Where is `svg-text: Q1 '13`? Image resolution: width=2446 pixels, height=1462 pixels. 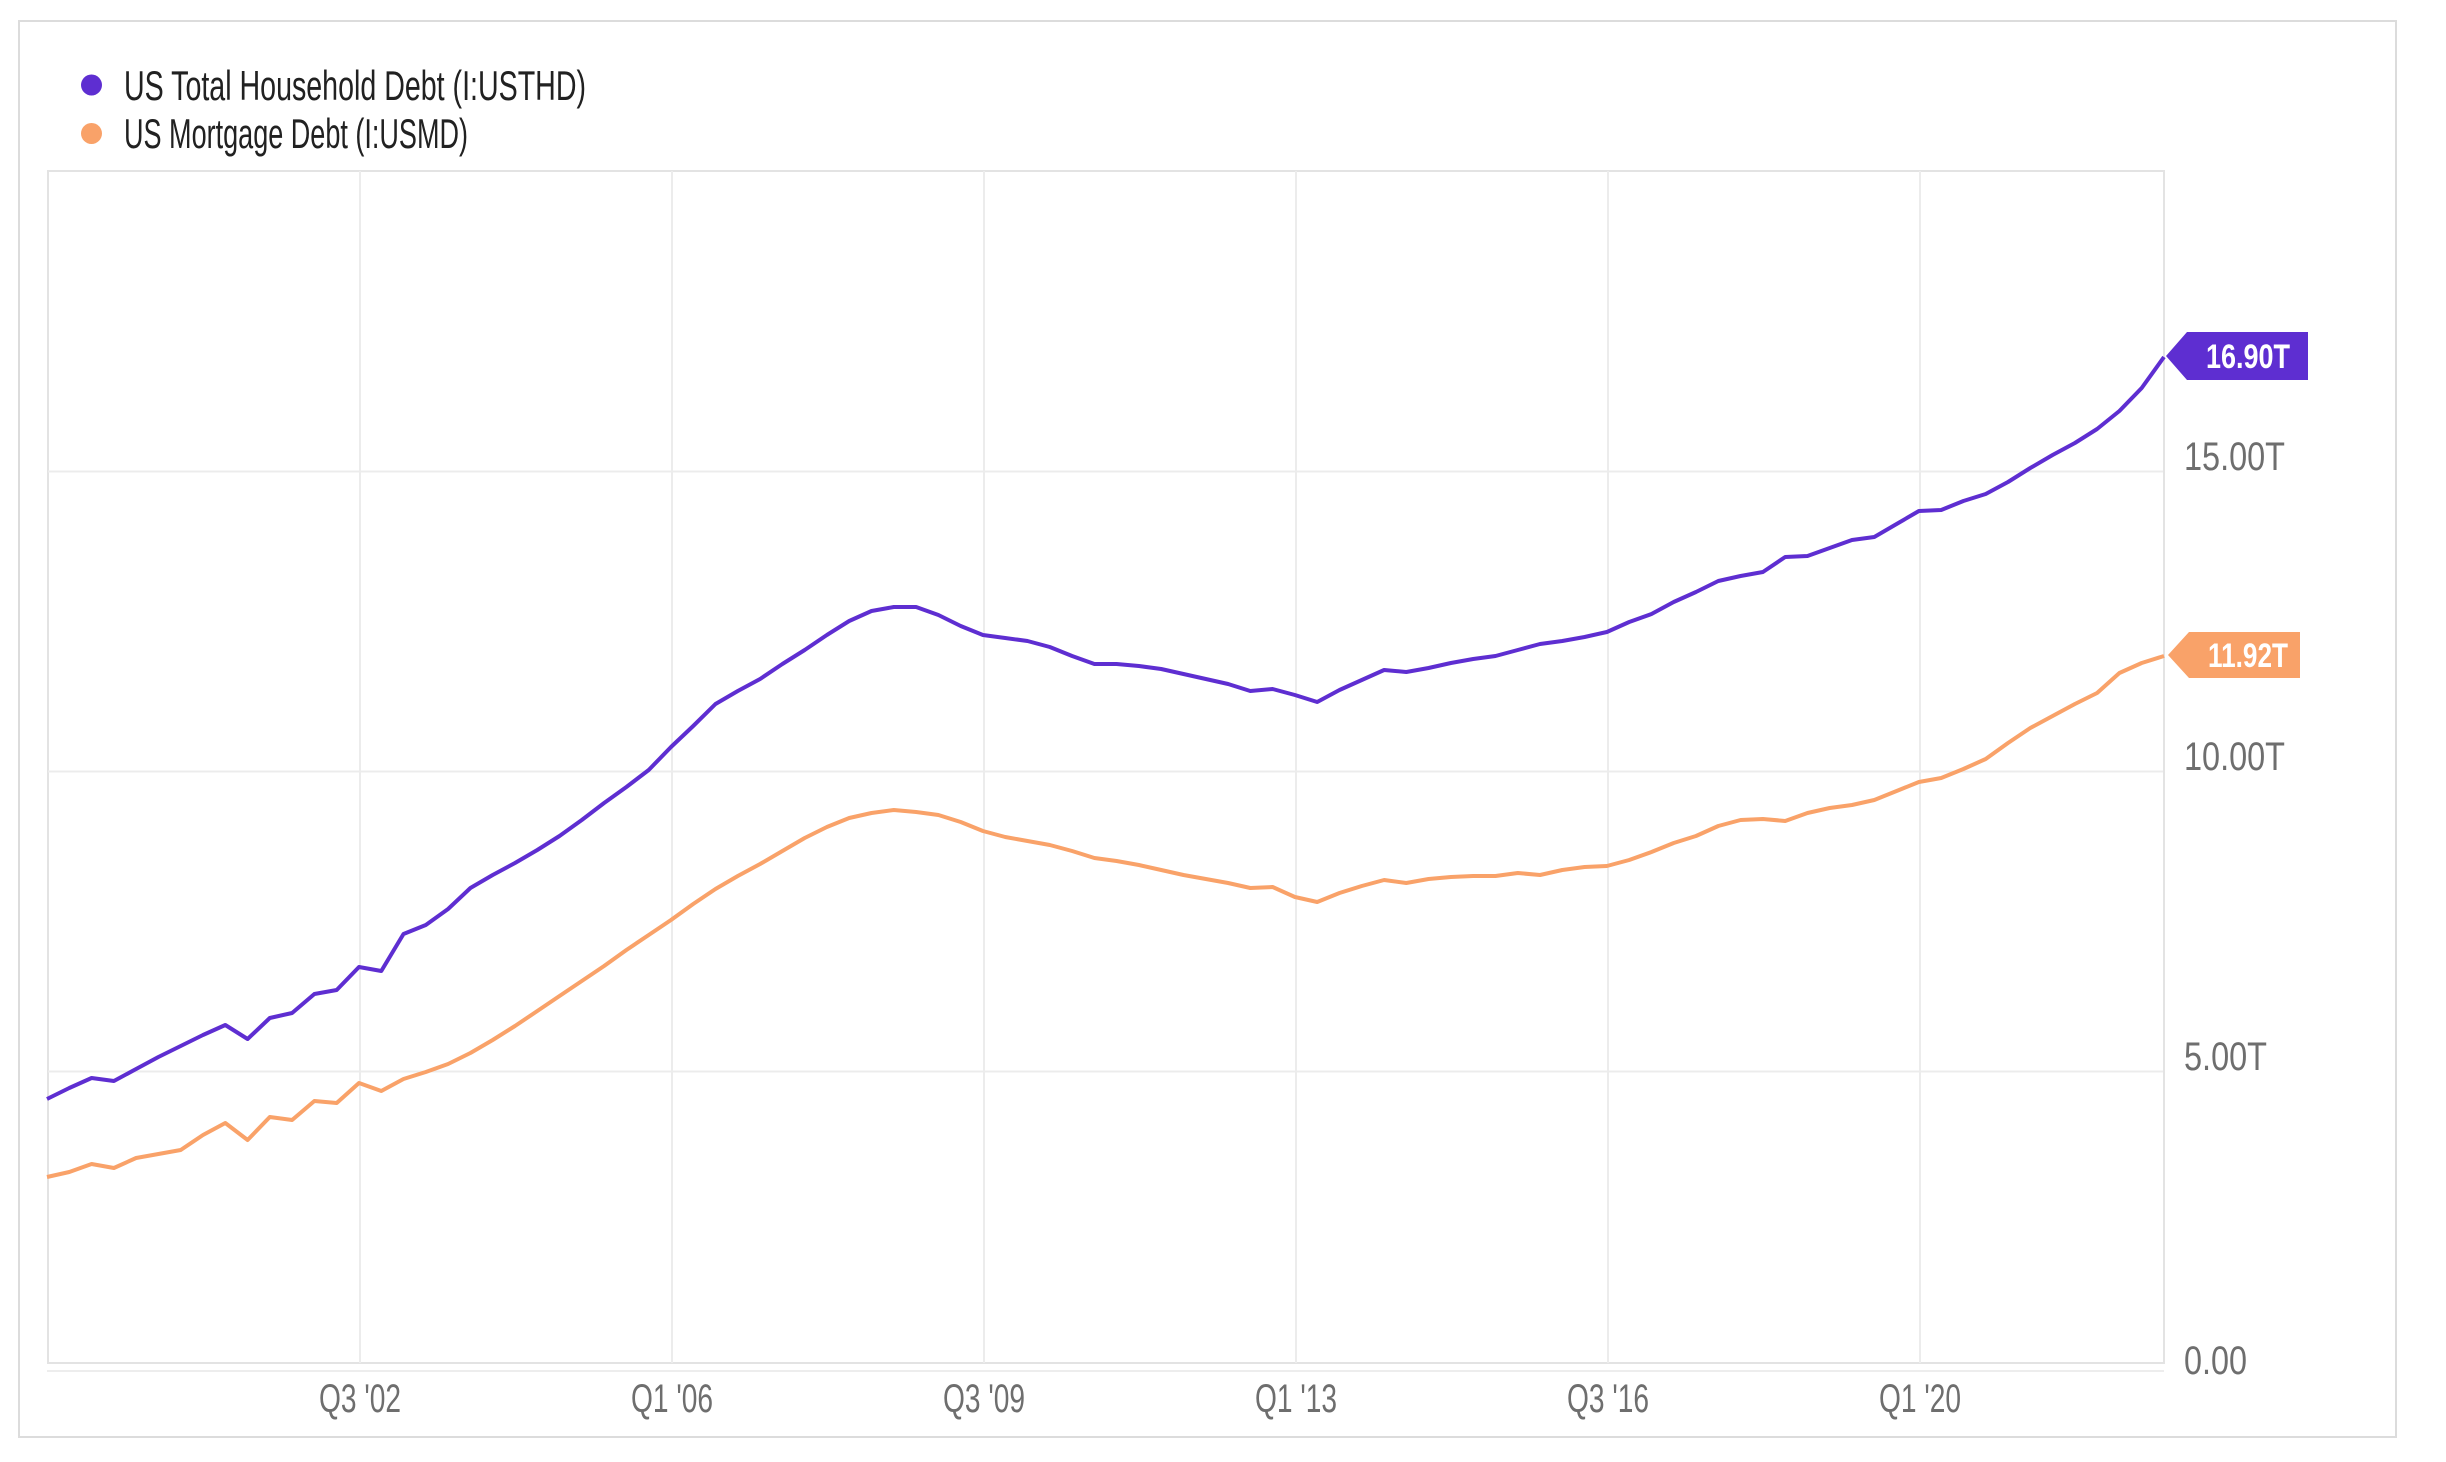 svg-text: Q1 '13 is located at coordinates (1296, 1399).